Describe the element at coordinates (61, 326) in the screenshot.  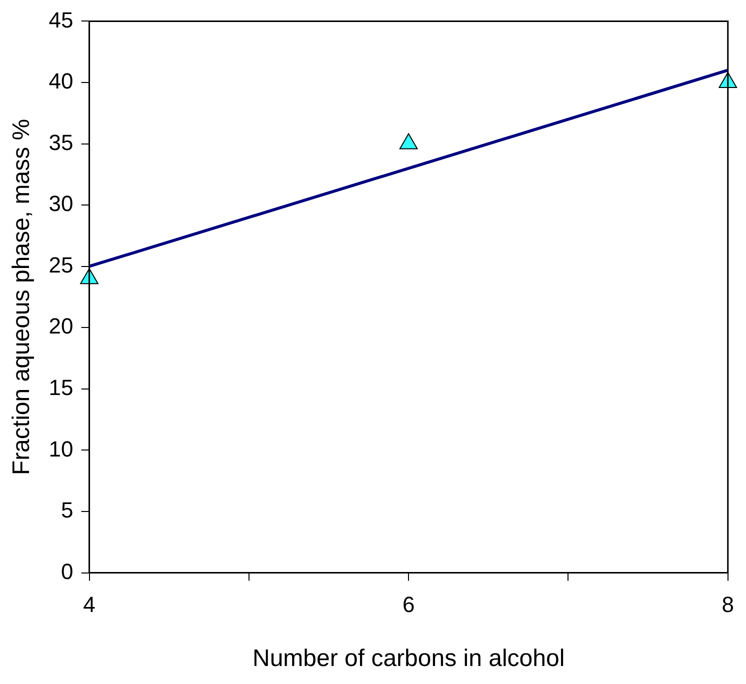
I see `y-tick-label: 20` at that location.